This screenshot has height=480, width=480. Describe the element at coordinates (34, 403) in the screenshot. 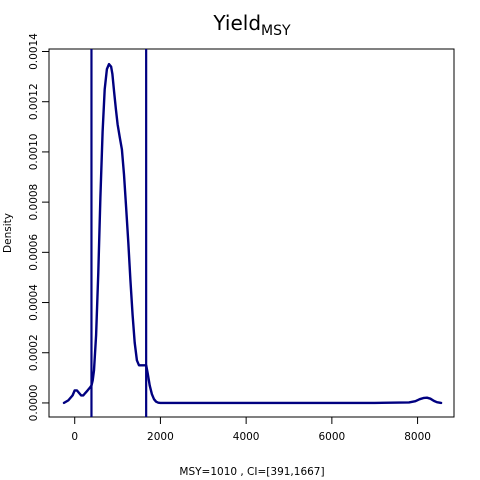

I see `y-tick-label: 0.0000` at that location.